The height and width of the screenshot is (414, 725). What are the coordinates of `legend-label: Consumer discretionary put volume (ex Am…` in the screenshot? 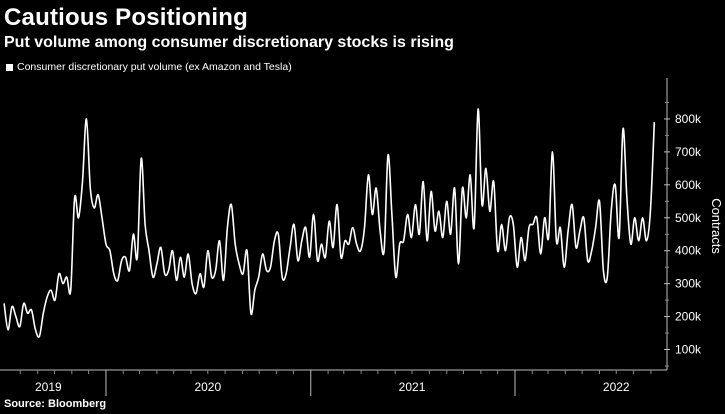 It's located at (154, 67).